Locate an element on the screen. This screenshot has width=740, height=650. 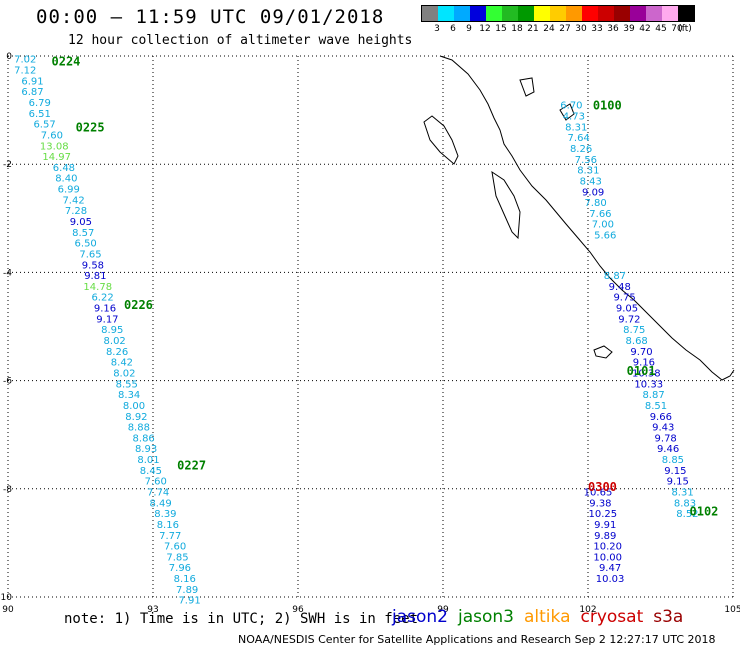
wave-height-reading: 7.60 is located at coordinates (156, 482).